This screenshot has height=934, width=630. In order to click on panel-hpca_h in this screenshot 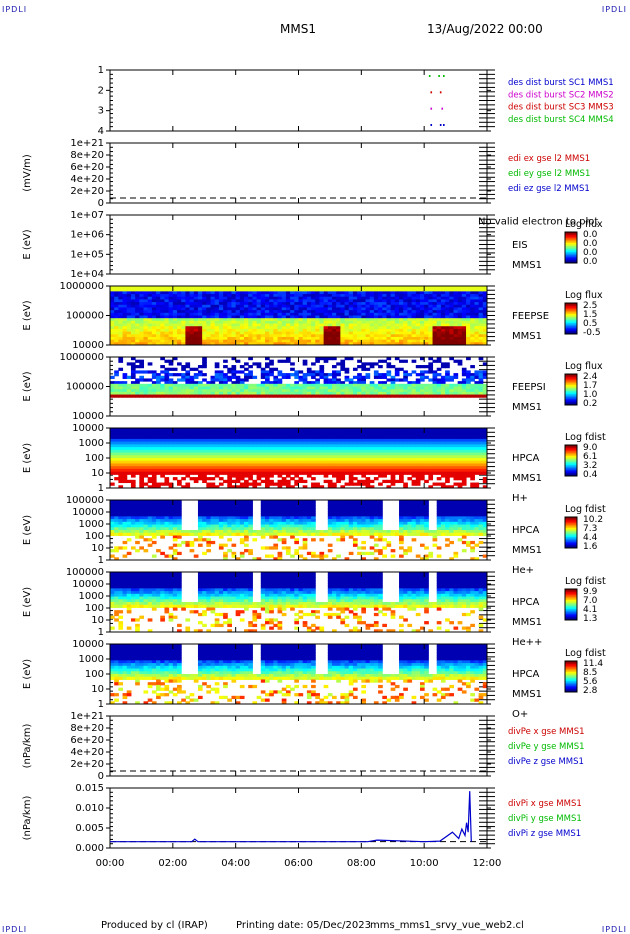, I will do `click(342, 458)`.